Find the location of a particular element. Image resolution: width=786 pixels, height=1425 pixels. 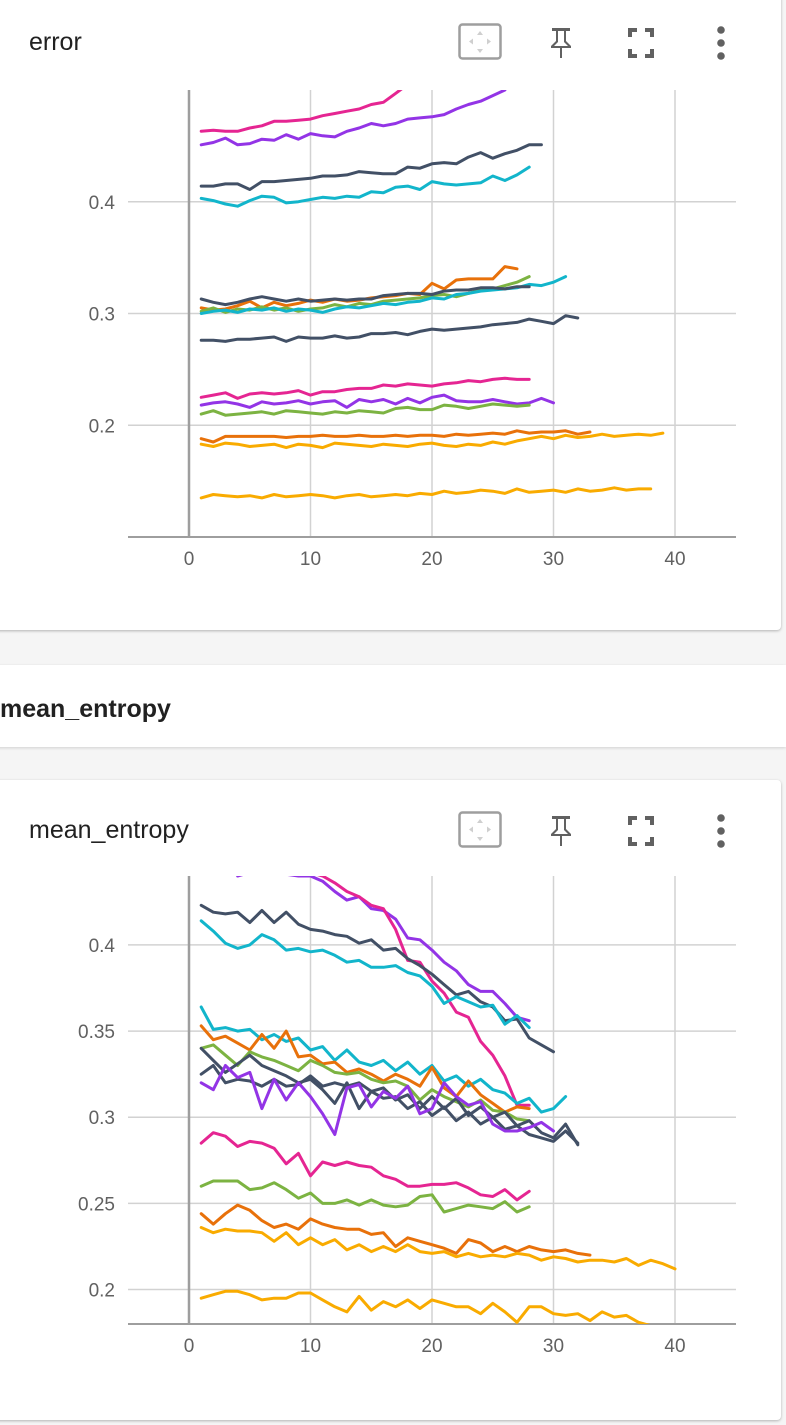

group-title: mean_entropy is located at coordinates (85, 709).